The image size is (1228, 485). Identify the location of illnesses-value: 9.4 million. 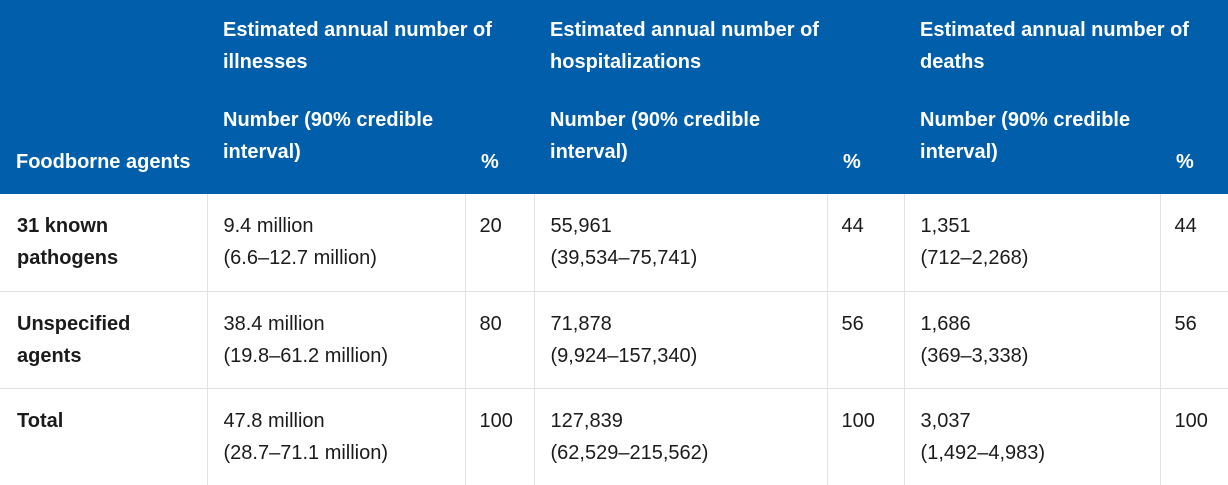
(268, 226).